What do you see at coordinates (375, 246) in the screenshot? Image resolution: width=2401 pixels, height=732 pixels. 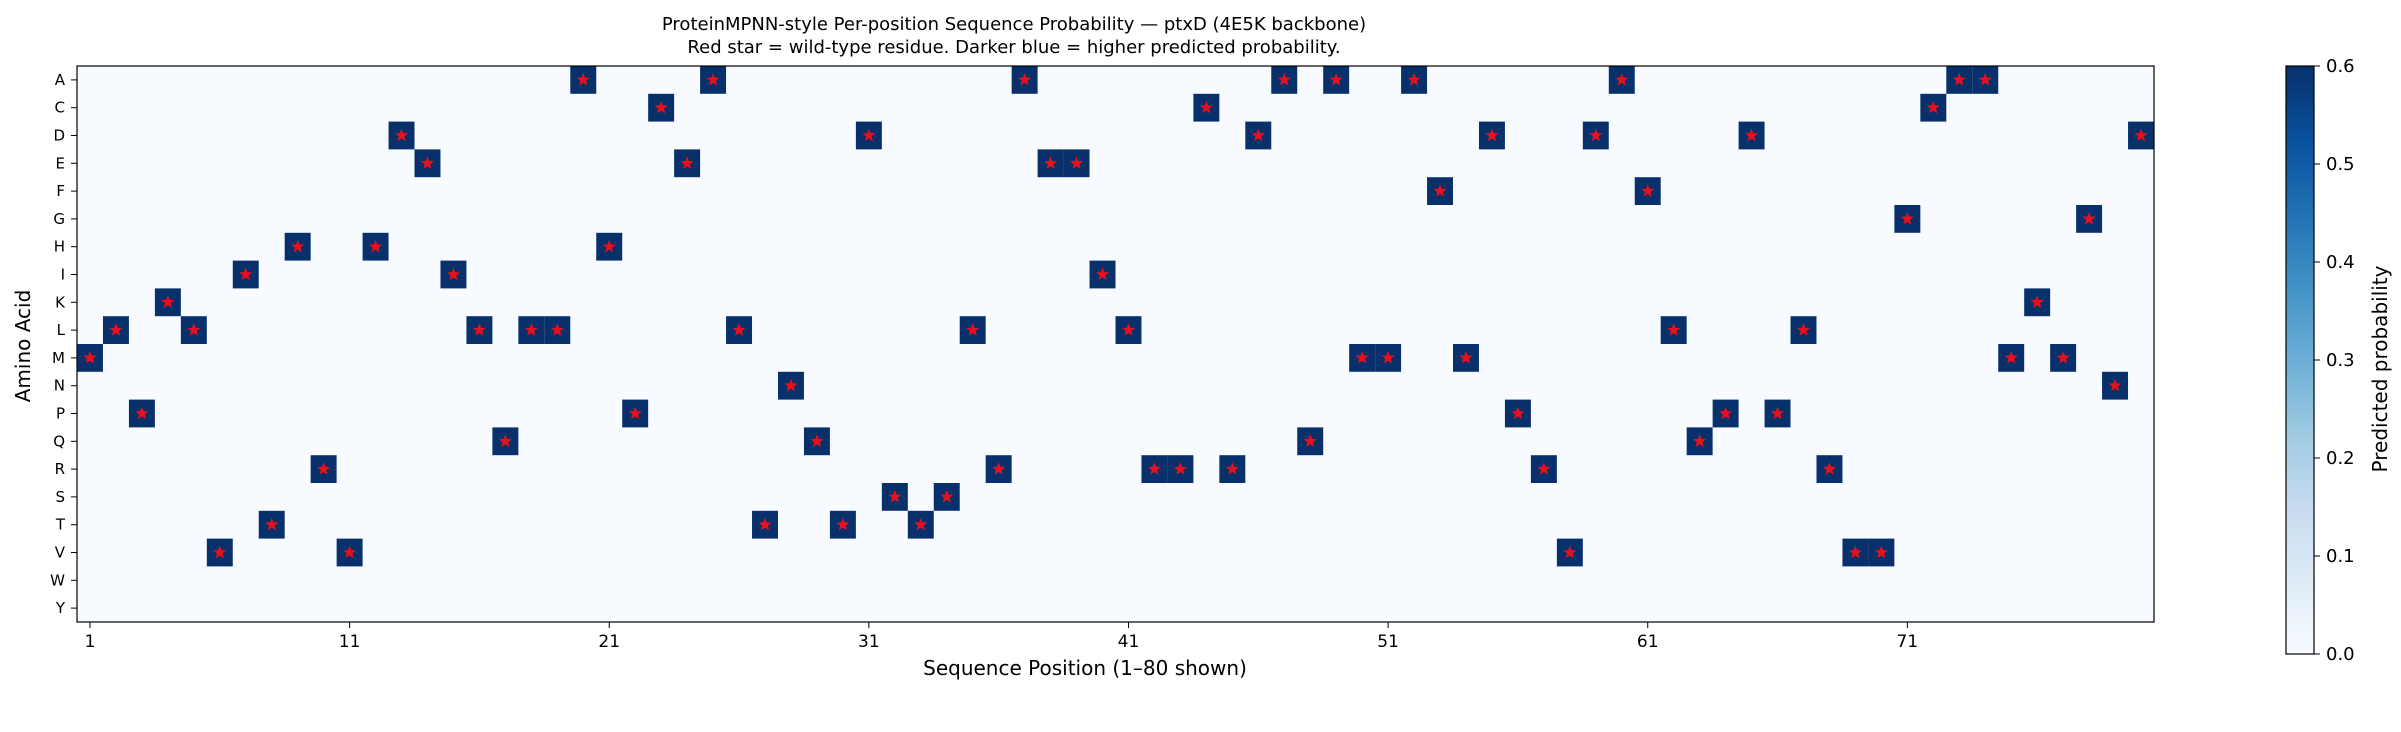 I see `wildtype-star-12-H` at bounding box center [375, 246].